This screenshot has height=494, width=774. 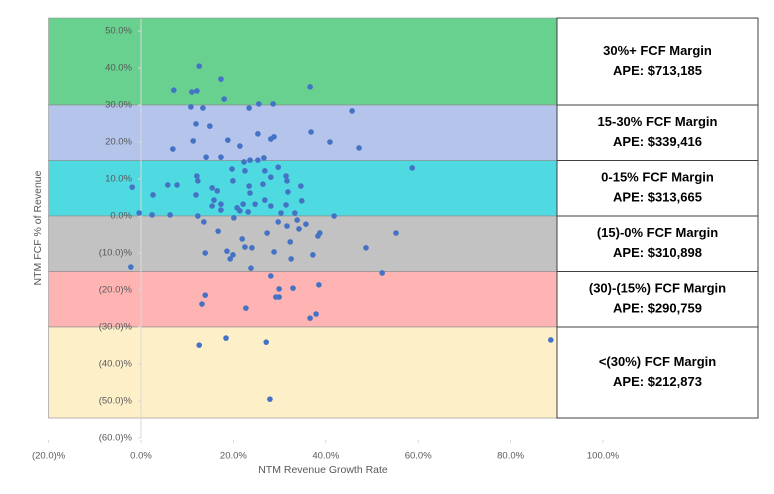 What do you see at coordinates (657, 308) in the screenshot?
I see `band-ape: APE: $290,759` at bounding box center [657, 308].